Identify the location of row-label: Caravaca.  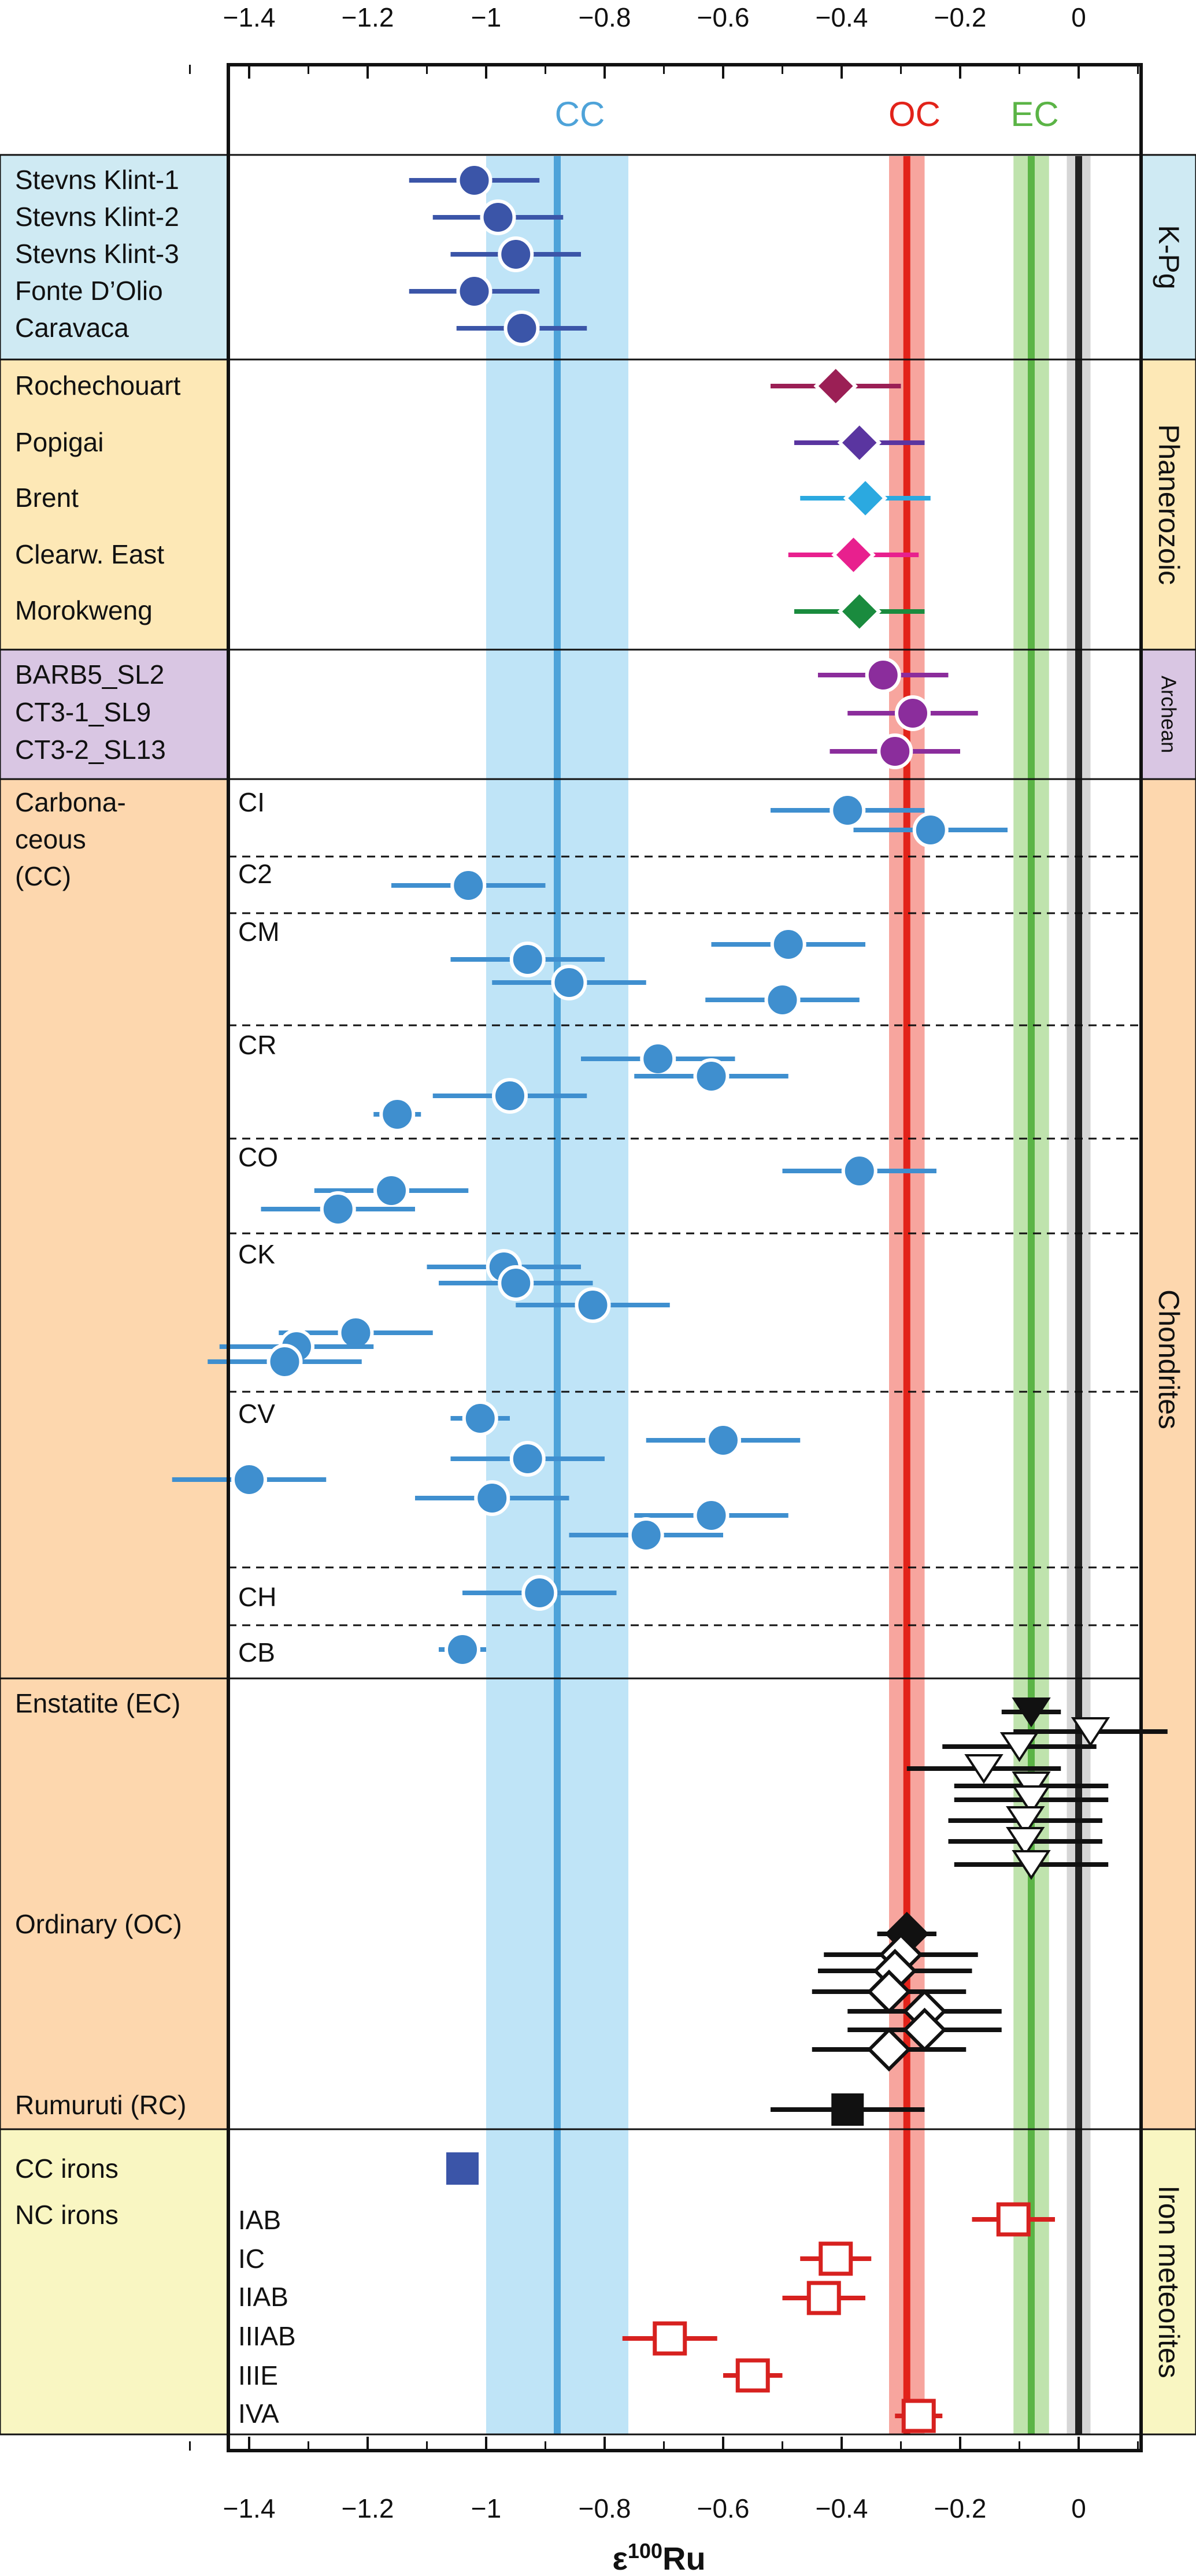
(72, 328).